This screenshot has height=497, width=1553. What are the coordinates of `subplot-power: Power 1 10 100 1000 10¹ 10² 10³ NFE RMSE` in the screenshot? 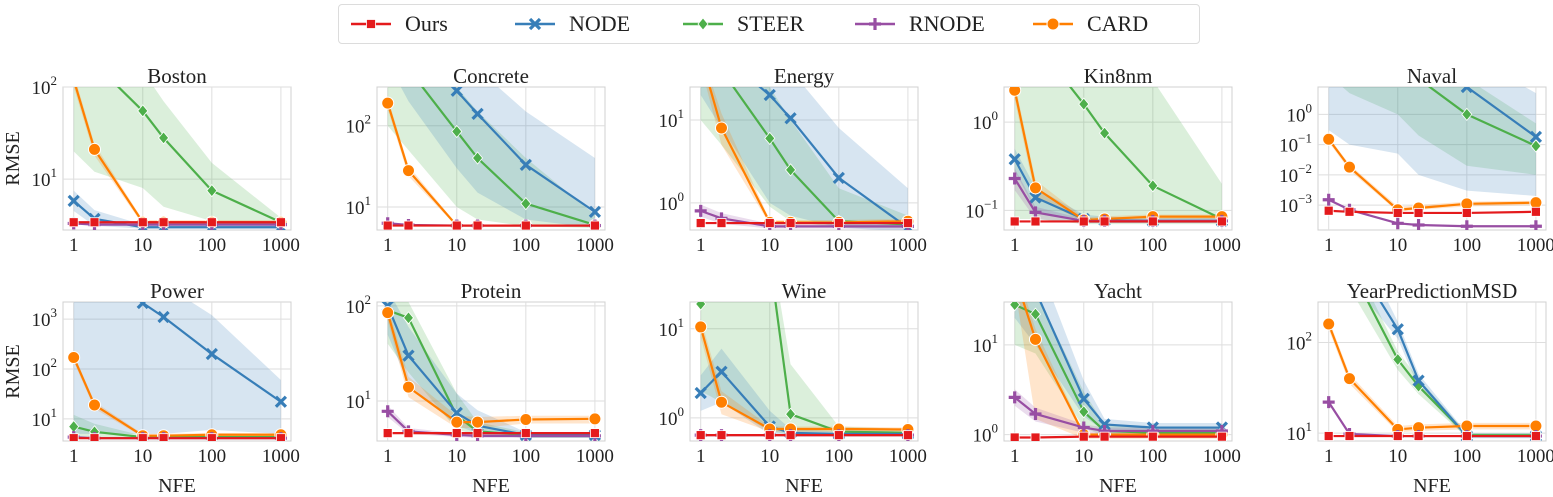 It's located at (151, 388).